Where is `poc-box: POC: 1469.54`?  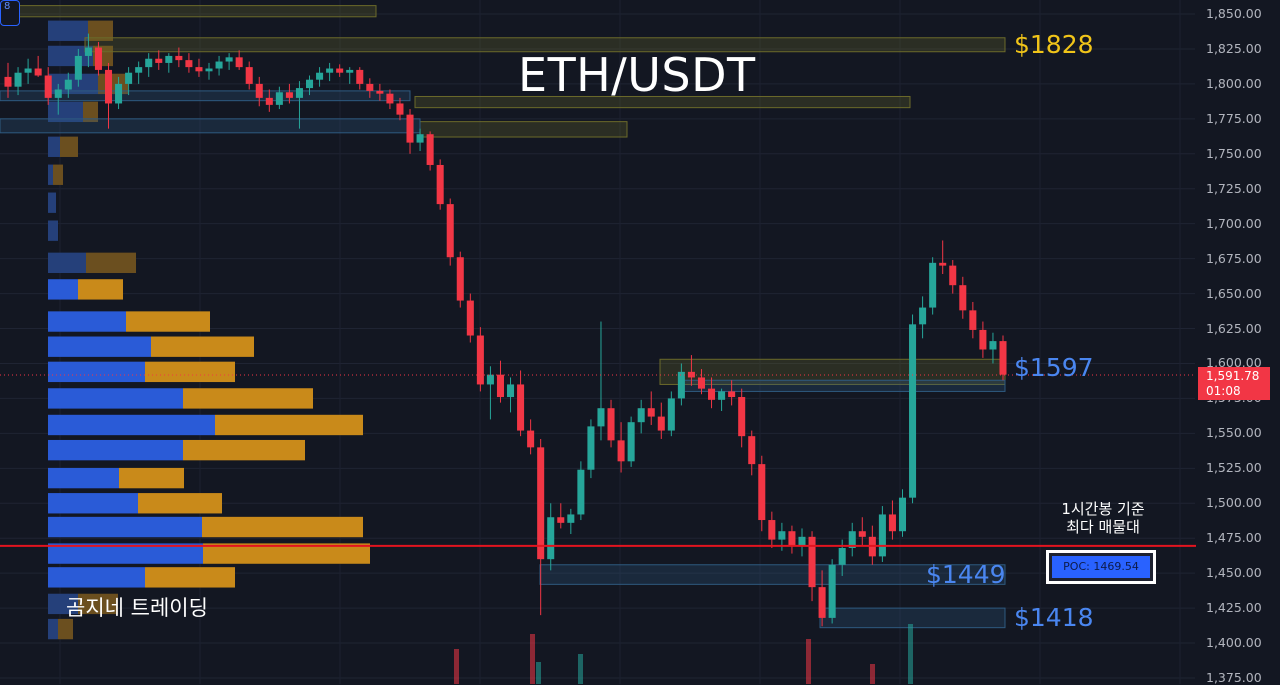
poc-box: POC: 1469.54 is located at coordinates (1101, 567).